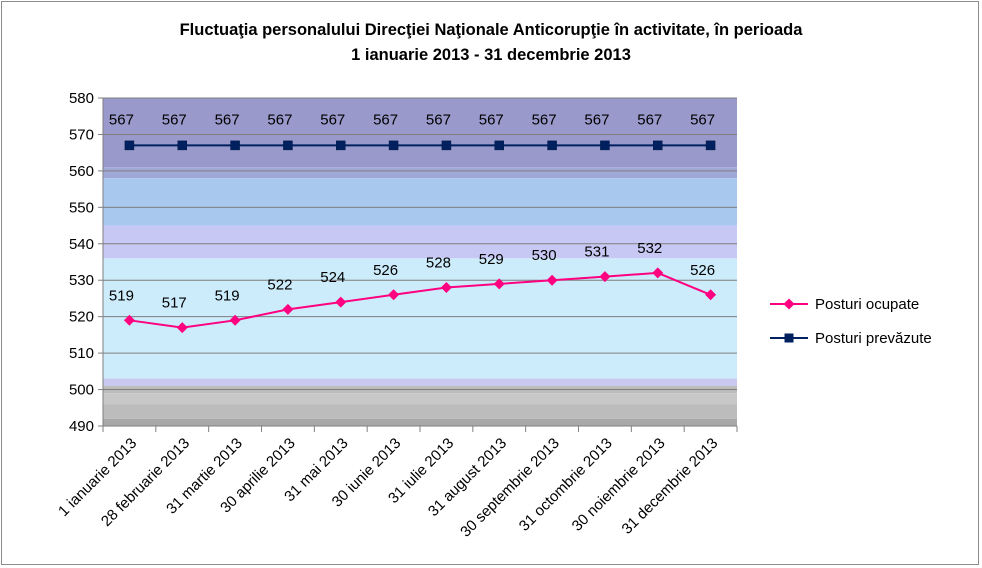 Image resolution: width=982 pixels, height=568 pixels. Describe the element at coordinates (332, 277) in the screenshot. I see `data-label: 524` at that location.